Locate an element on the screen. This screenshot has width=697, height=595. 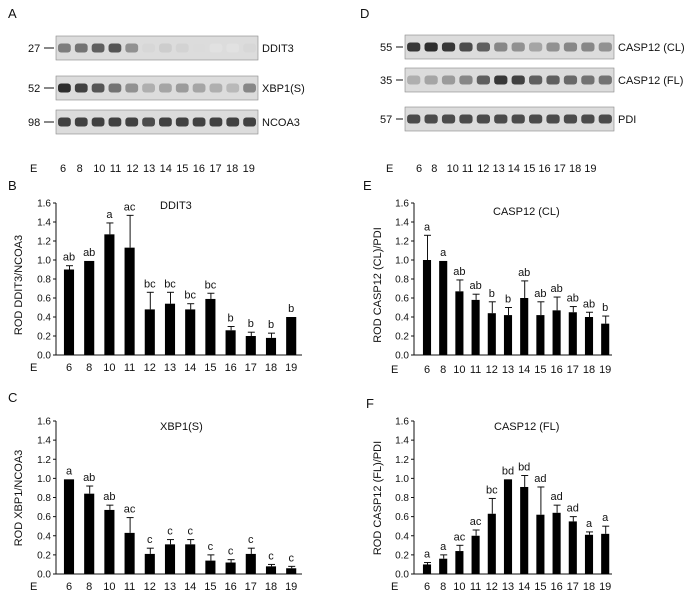
blot-lane-label: 15 is located at coordinates (529, 169).